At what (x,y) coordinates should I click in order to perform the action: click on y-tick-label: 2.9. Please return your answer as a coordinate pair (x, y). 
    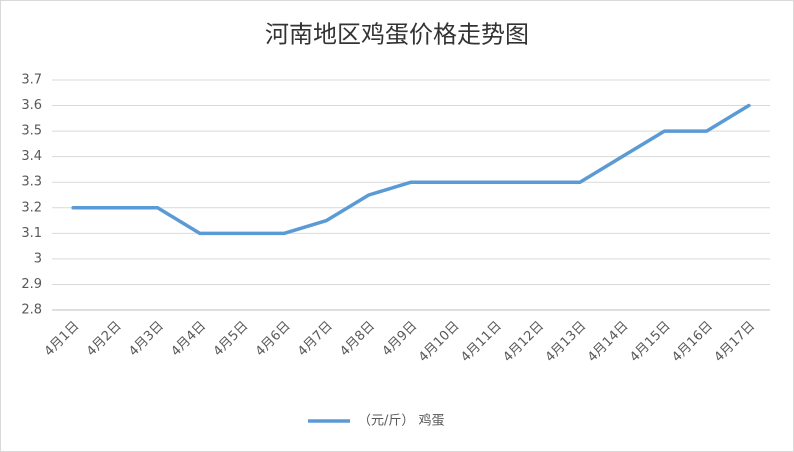
    Looking at the image, I should click on (31, 284).